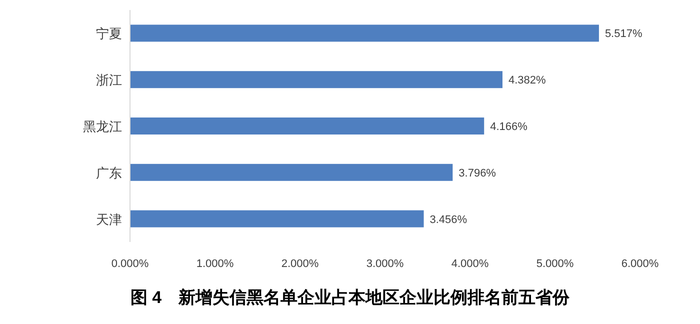  I want to click on x-tick-label: 3.000%, so click(385, 264).